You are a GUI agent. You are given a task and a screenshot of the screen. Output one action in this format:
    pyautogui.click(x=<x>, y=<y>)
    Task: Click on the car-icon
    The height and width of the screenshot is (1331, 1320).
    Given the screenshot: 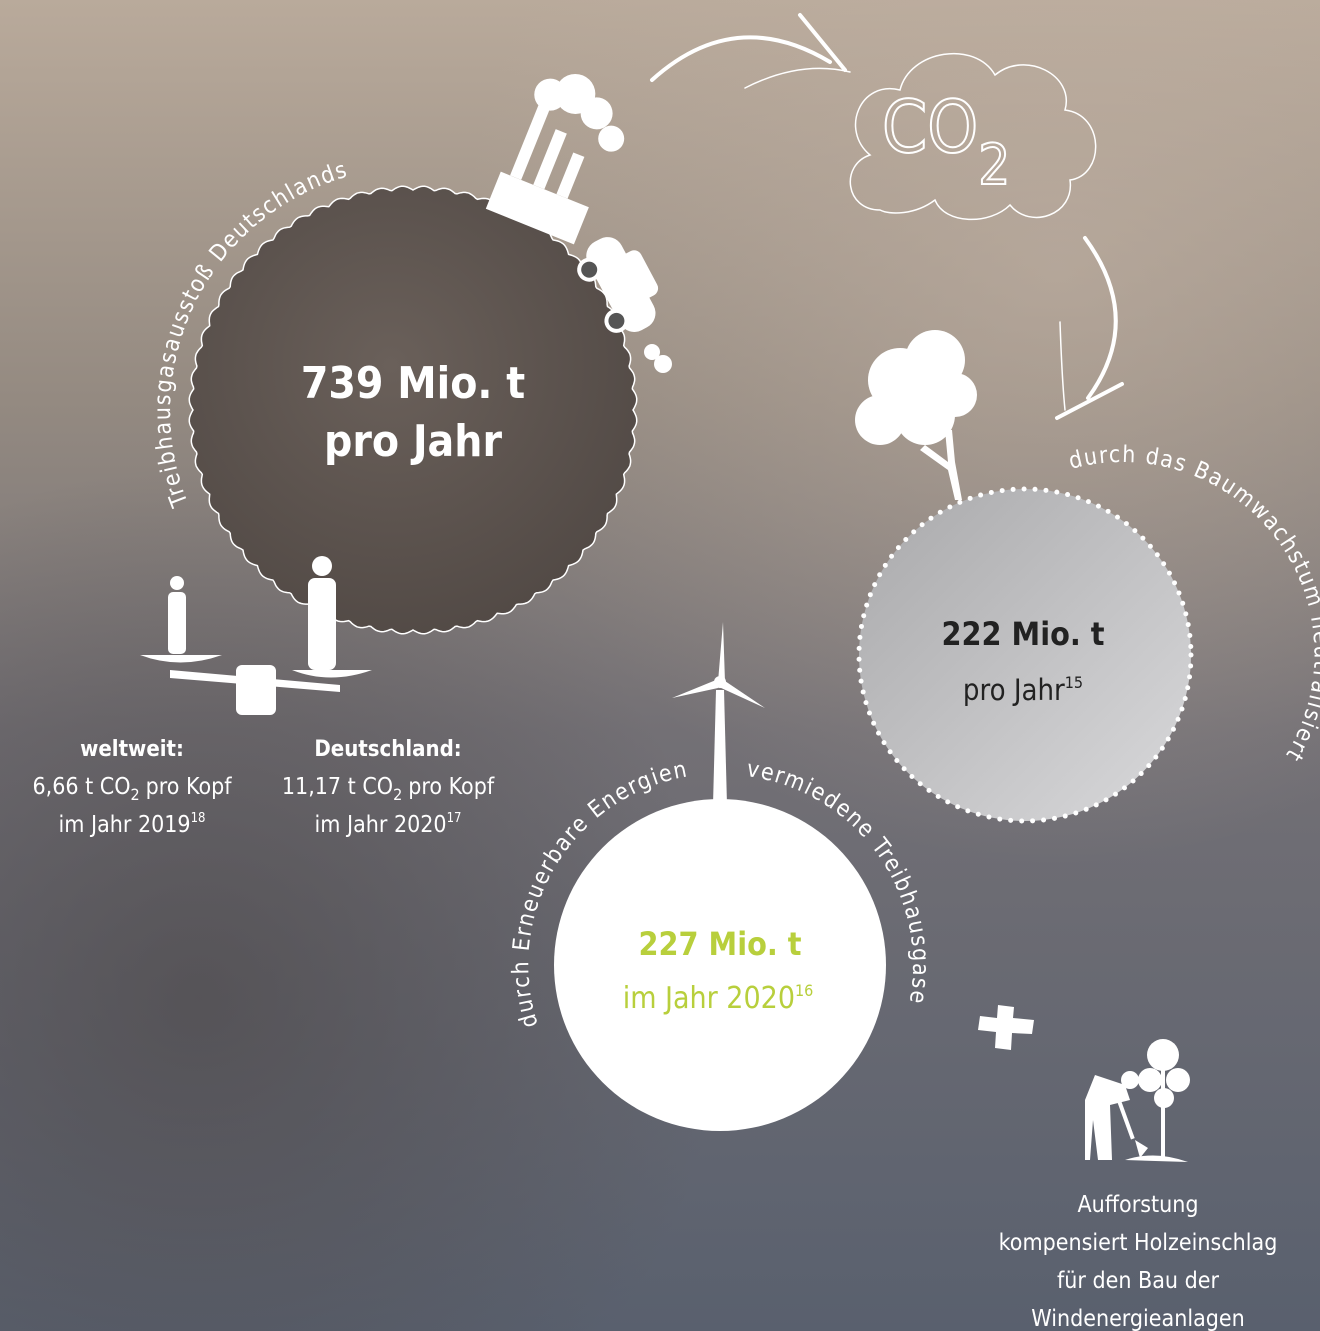 What is the action you would take?
    pyautogui.click(x=618, y=285)
    